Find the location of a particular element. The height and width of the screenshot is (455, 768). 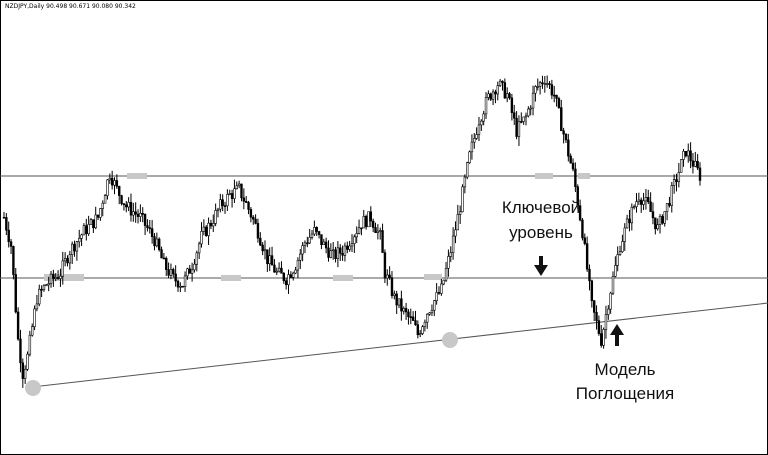

arrow-up-icon is located at coordinates (617, 335).